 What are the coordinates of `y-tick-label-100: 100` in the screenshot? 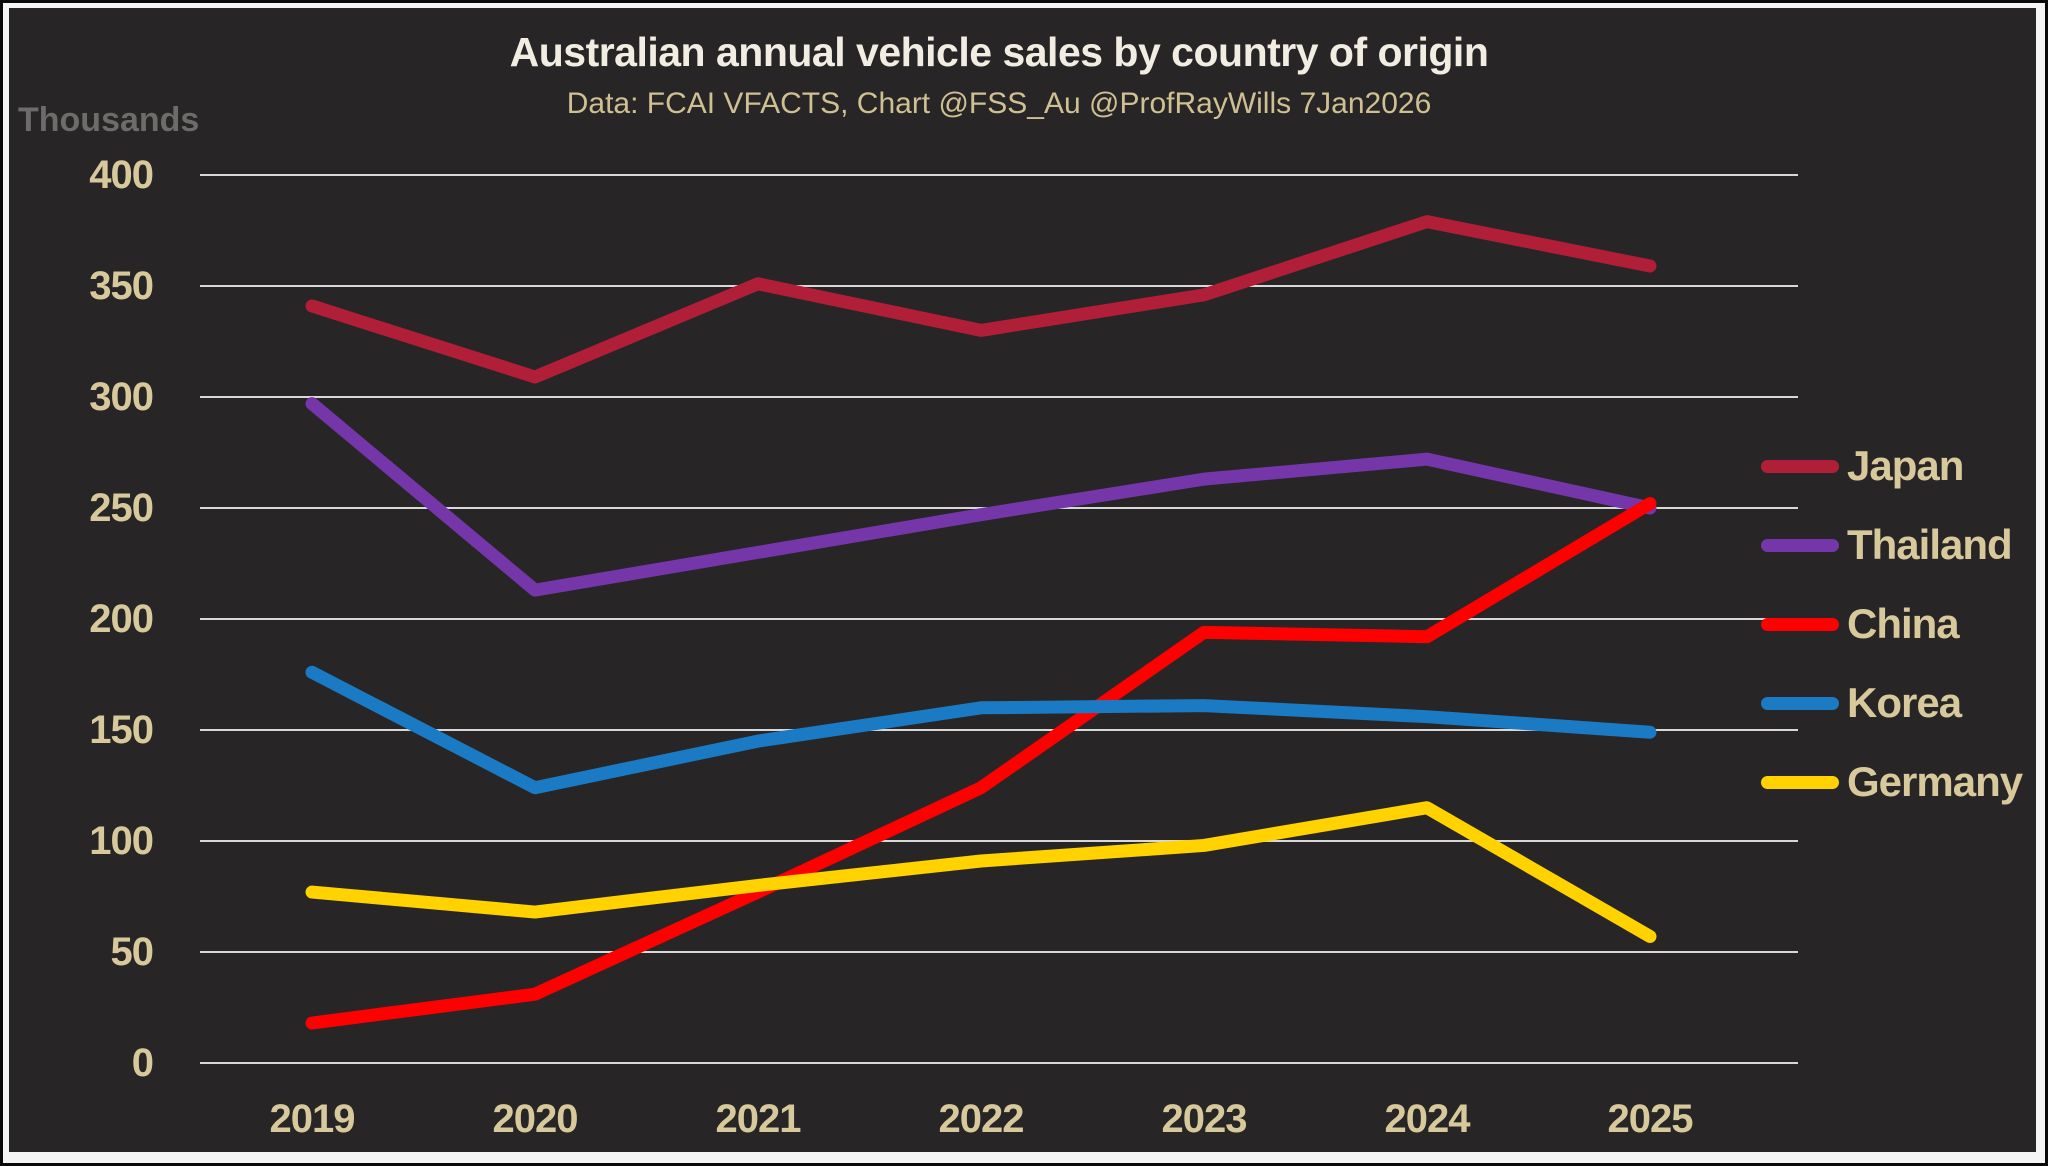 It's located at (121, 841).